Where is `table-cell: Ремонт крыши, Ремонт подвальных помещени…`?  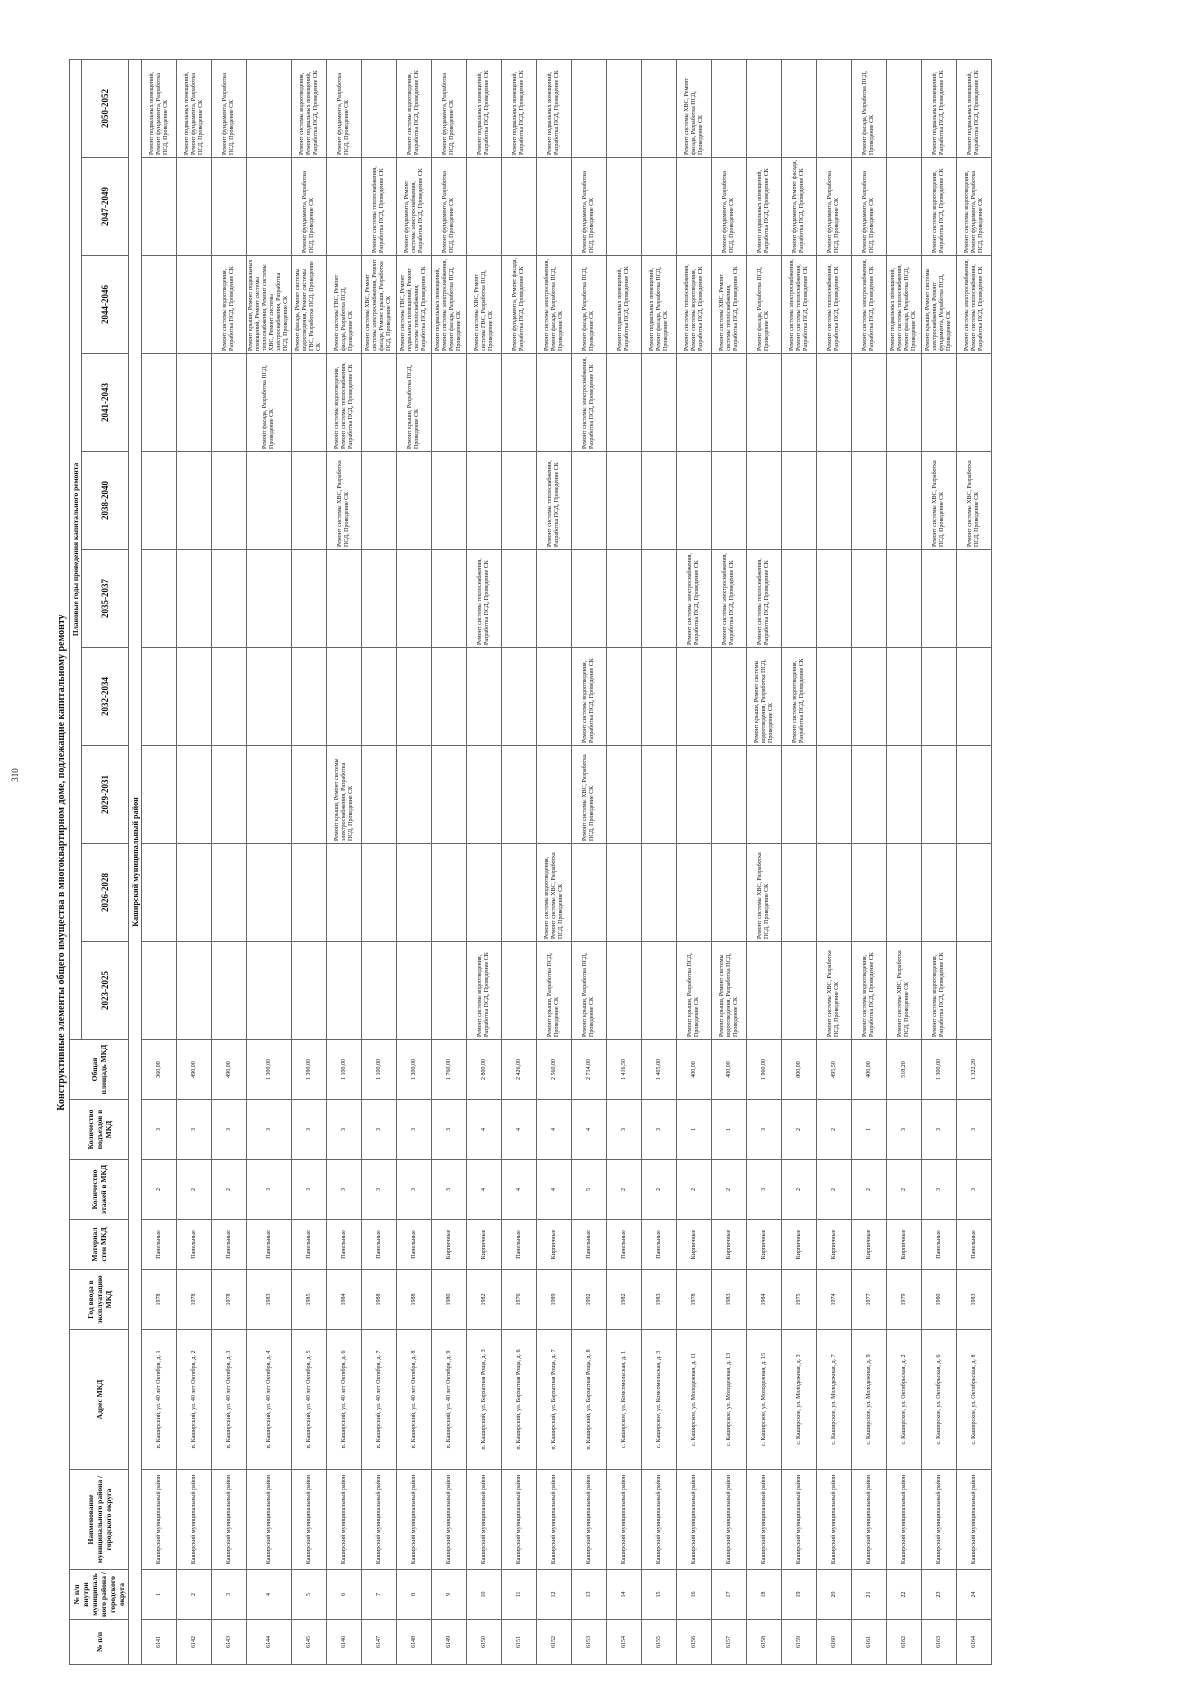
table-cell: Ремонт крыши, Ремонт подвальных помещени… is located at coordinates (269, 304).